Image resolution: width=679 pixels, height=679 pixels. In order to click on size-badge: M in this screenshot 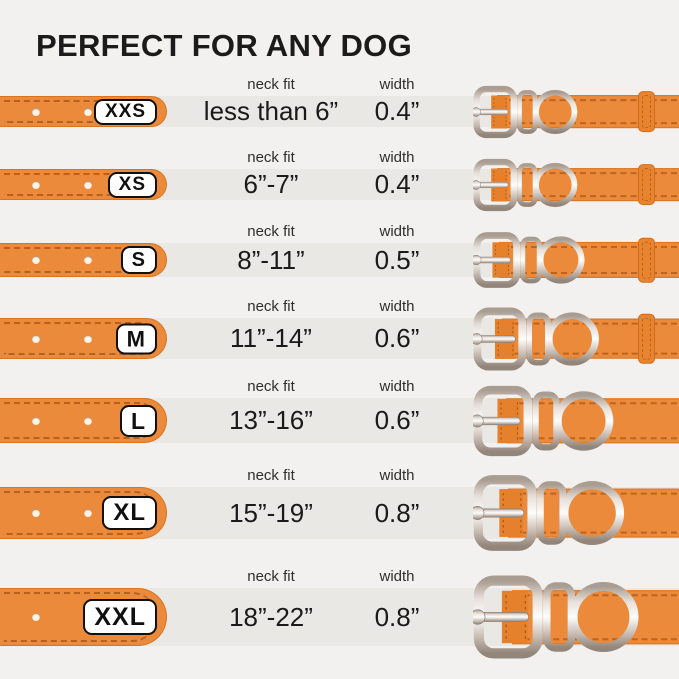, I will do `click(136, 338)`.